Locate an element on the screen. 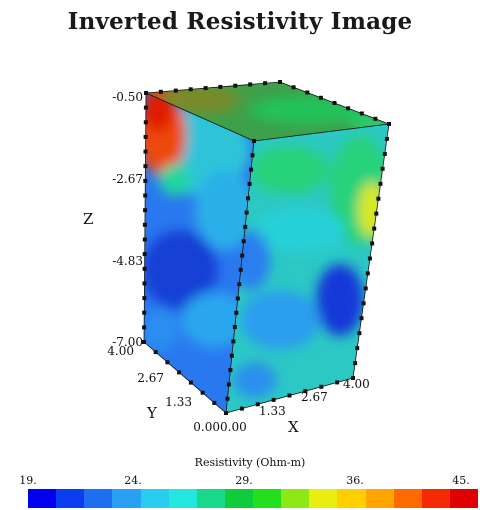 Image resolution: width=480 pixels, height=510 pixels. z-tick-label: -0.50 is located at coordinates (127, 97).